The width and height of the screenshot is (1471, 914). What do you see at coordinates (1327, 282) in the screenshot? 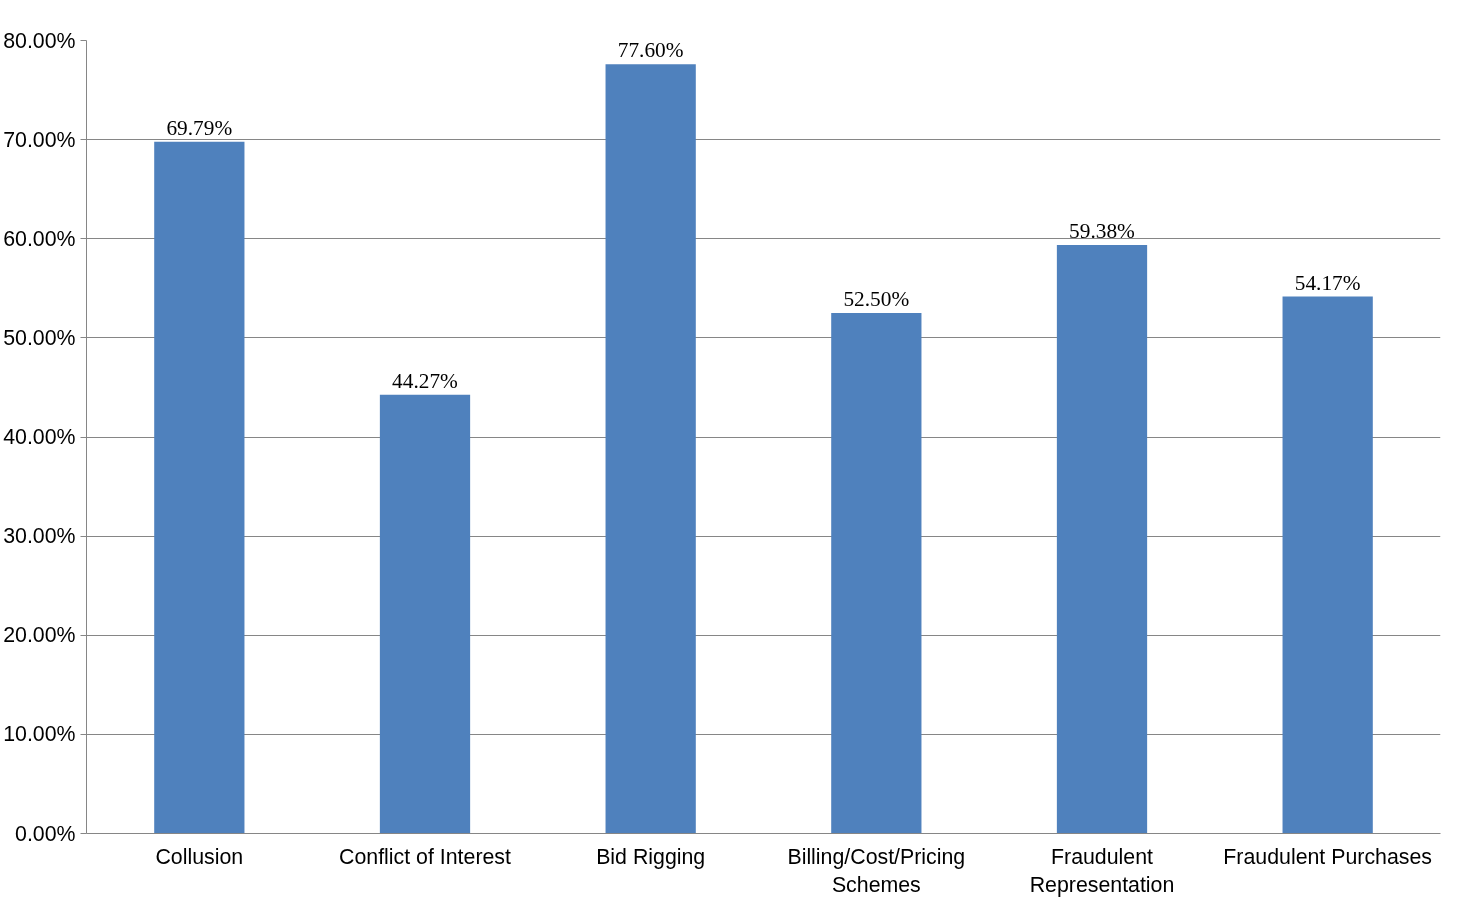
I see `data-label: 54.17%` at bounding box center [1327, 282].